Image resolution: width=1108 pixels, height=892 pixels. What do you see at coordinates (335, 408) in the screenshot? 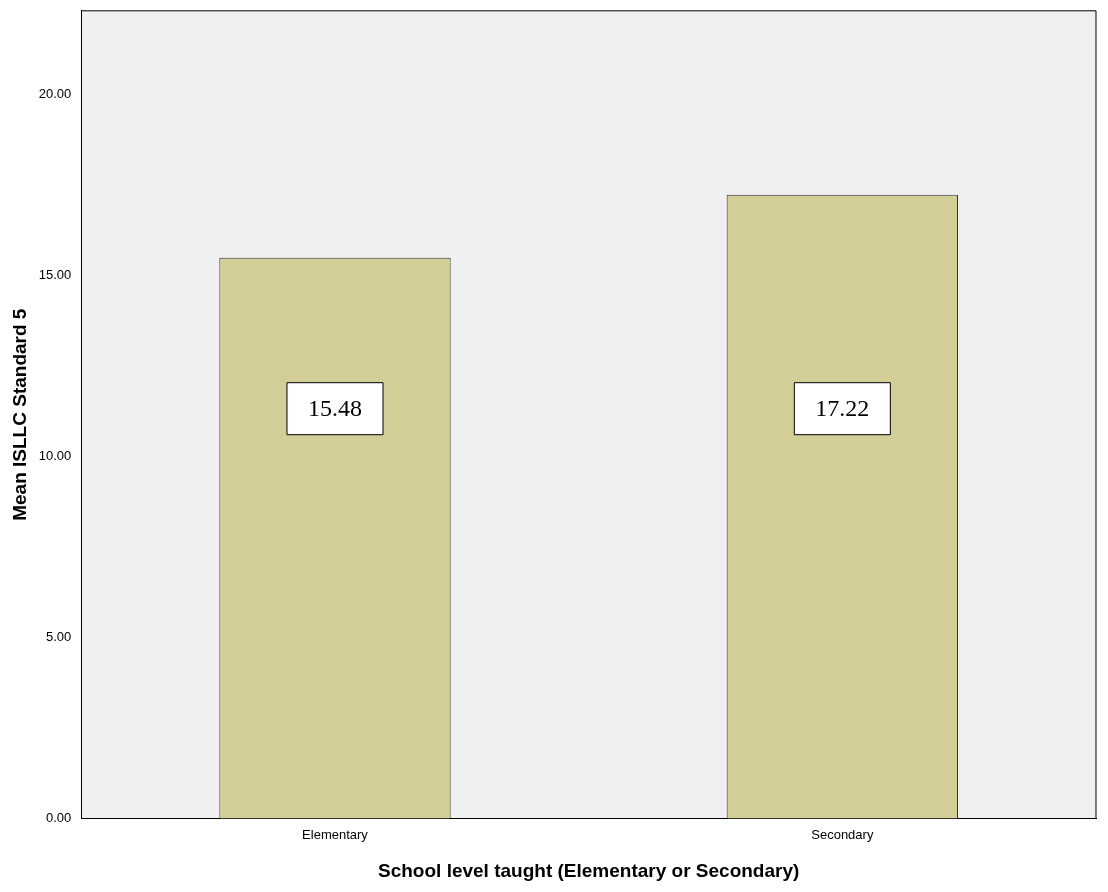
I see `data-label: 15.48` at bounding box center [335, 408].